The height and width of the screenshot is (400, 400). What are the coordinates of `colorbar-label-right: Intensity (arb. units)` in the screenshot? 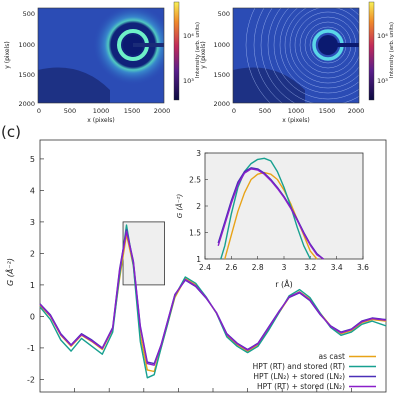 It's located at (392, 50).